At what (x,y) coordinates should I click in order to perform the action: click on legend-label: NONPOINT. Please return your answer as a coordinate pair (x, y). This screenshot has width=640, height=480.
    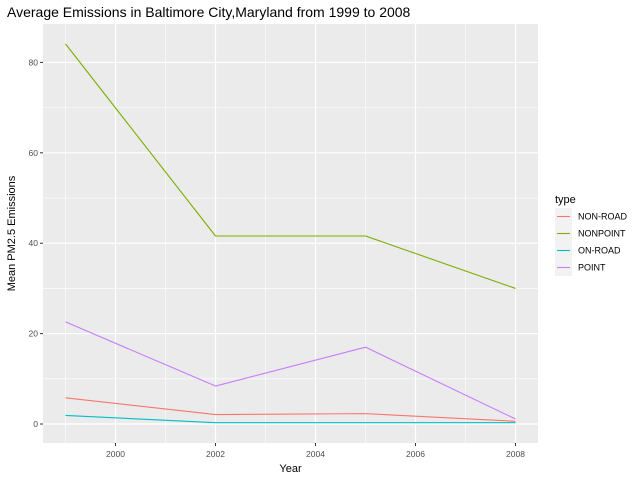
    Looking at the image, I should click on (602, 234).